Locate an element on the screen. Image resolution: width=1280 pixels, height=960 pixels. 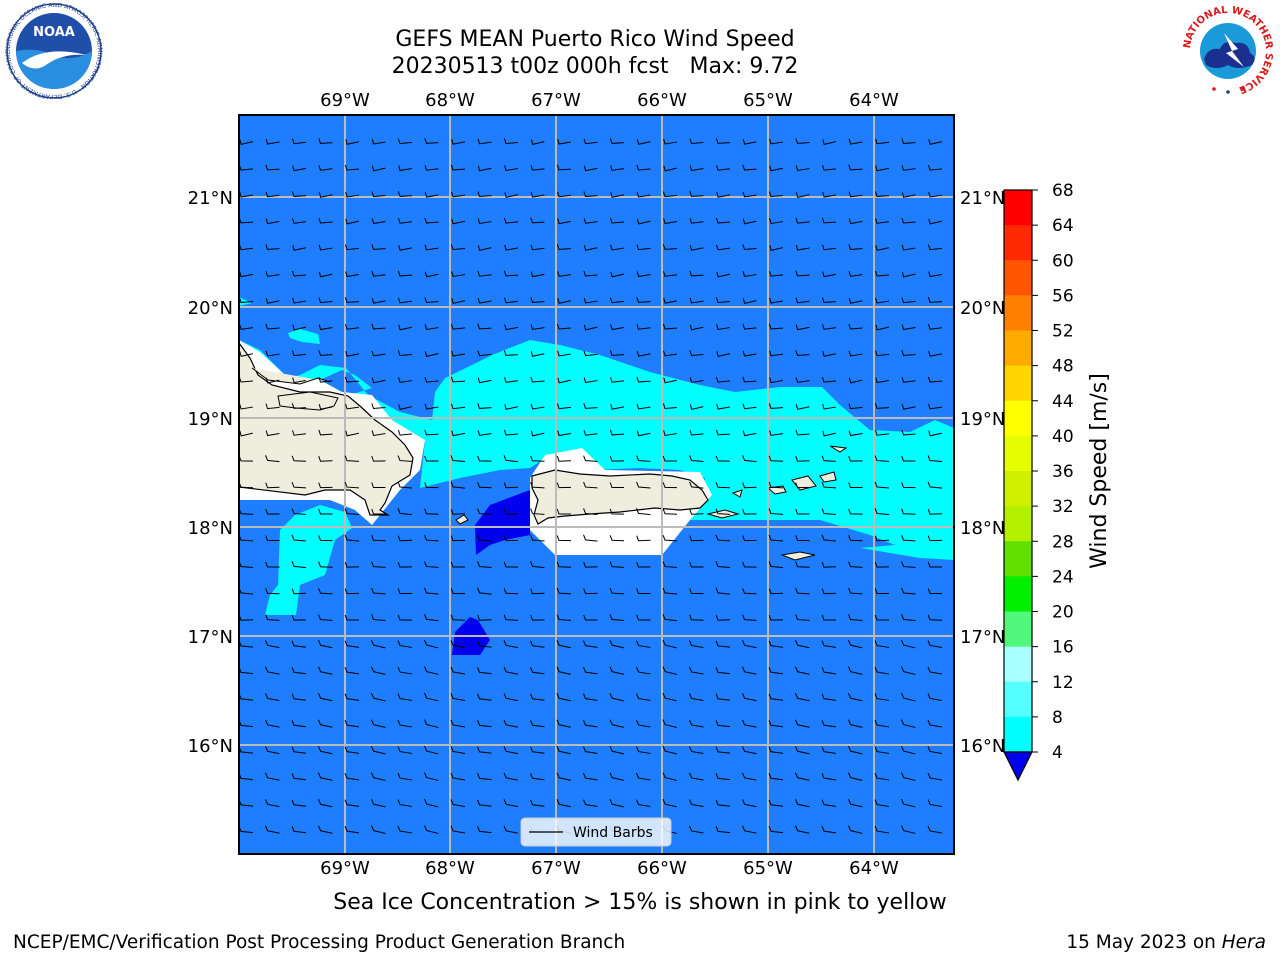
footer-date: 15 May 2023 on Hera is located at coordinates (1166, 942).